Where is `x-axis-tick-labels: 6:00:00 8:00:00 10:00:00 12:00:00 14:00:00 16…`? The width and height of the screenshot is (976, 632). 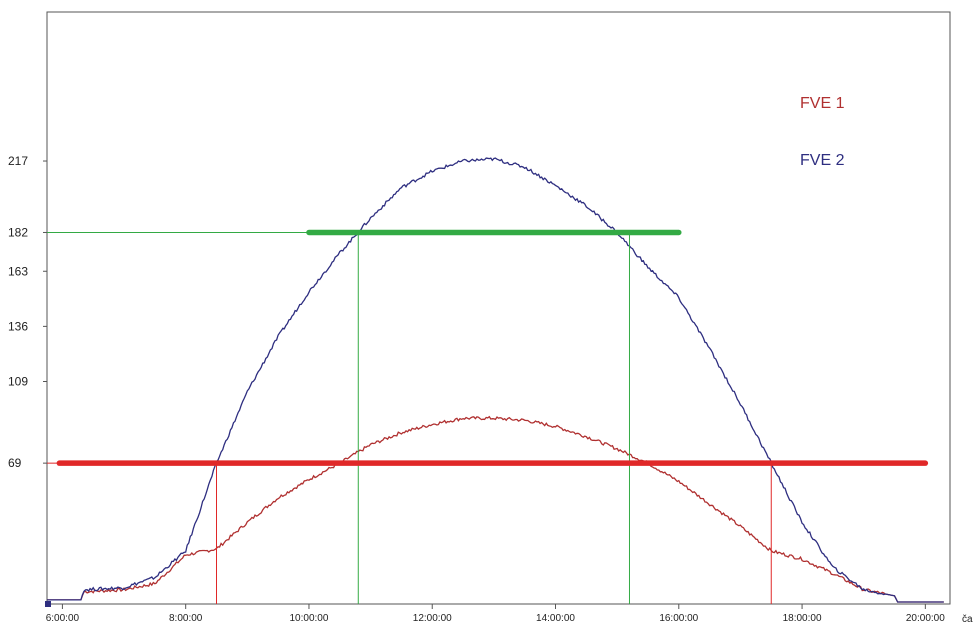 x-axis-tick-labels: 6:00:00 8:00:00 10:00:00 12:00:00 14:00:00 16… is located at coordinates (495, 614).